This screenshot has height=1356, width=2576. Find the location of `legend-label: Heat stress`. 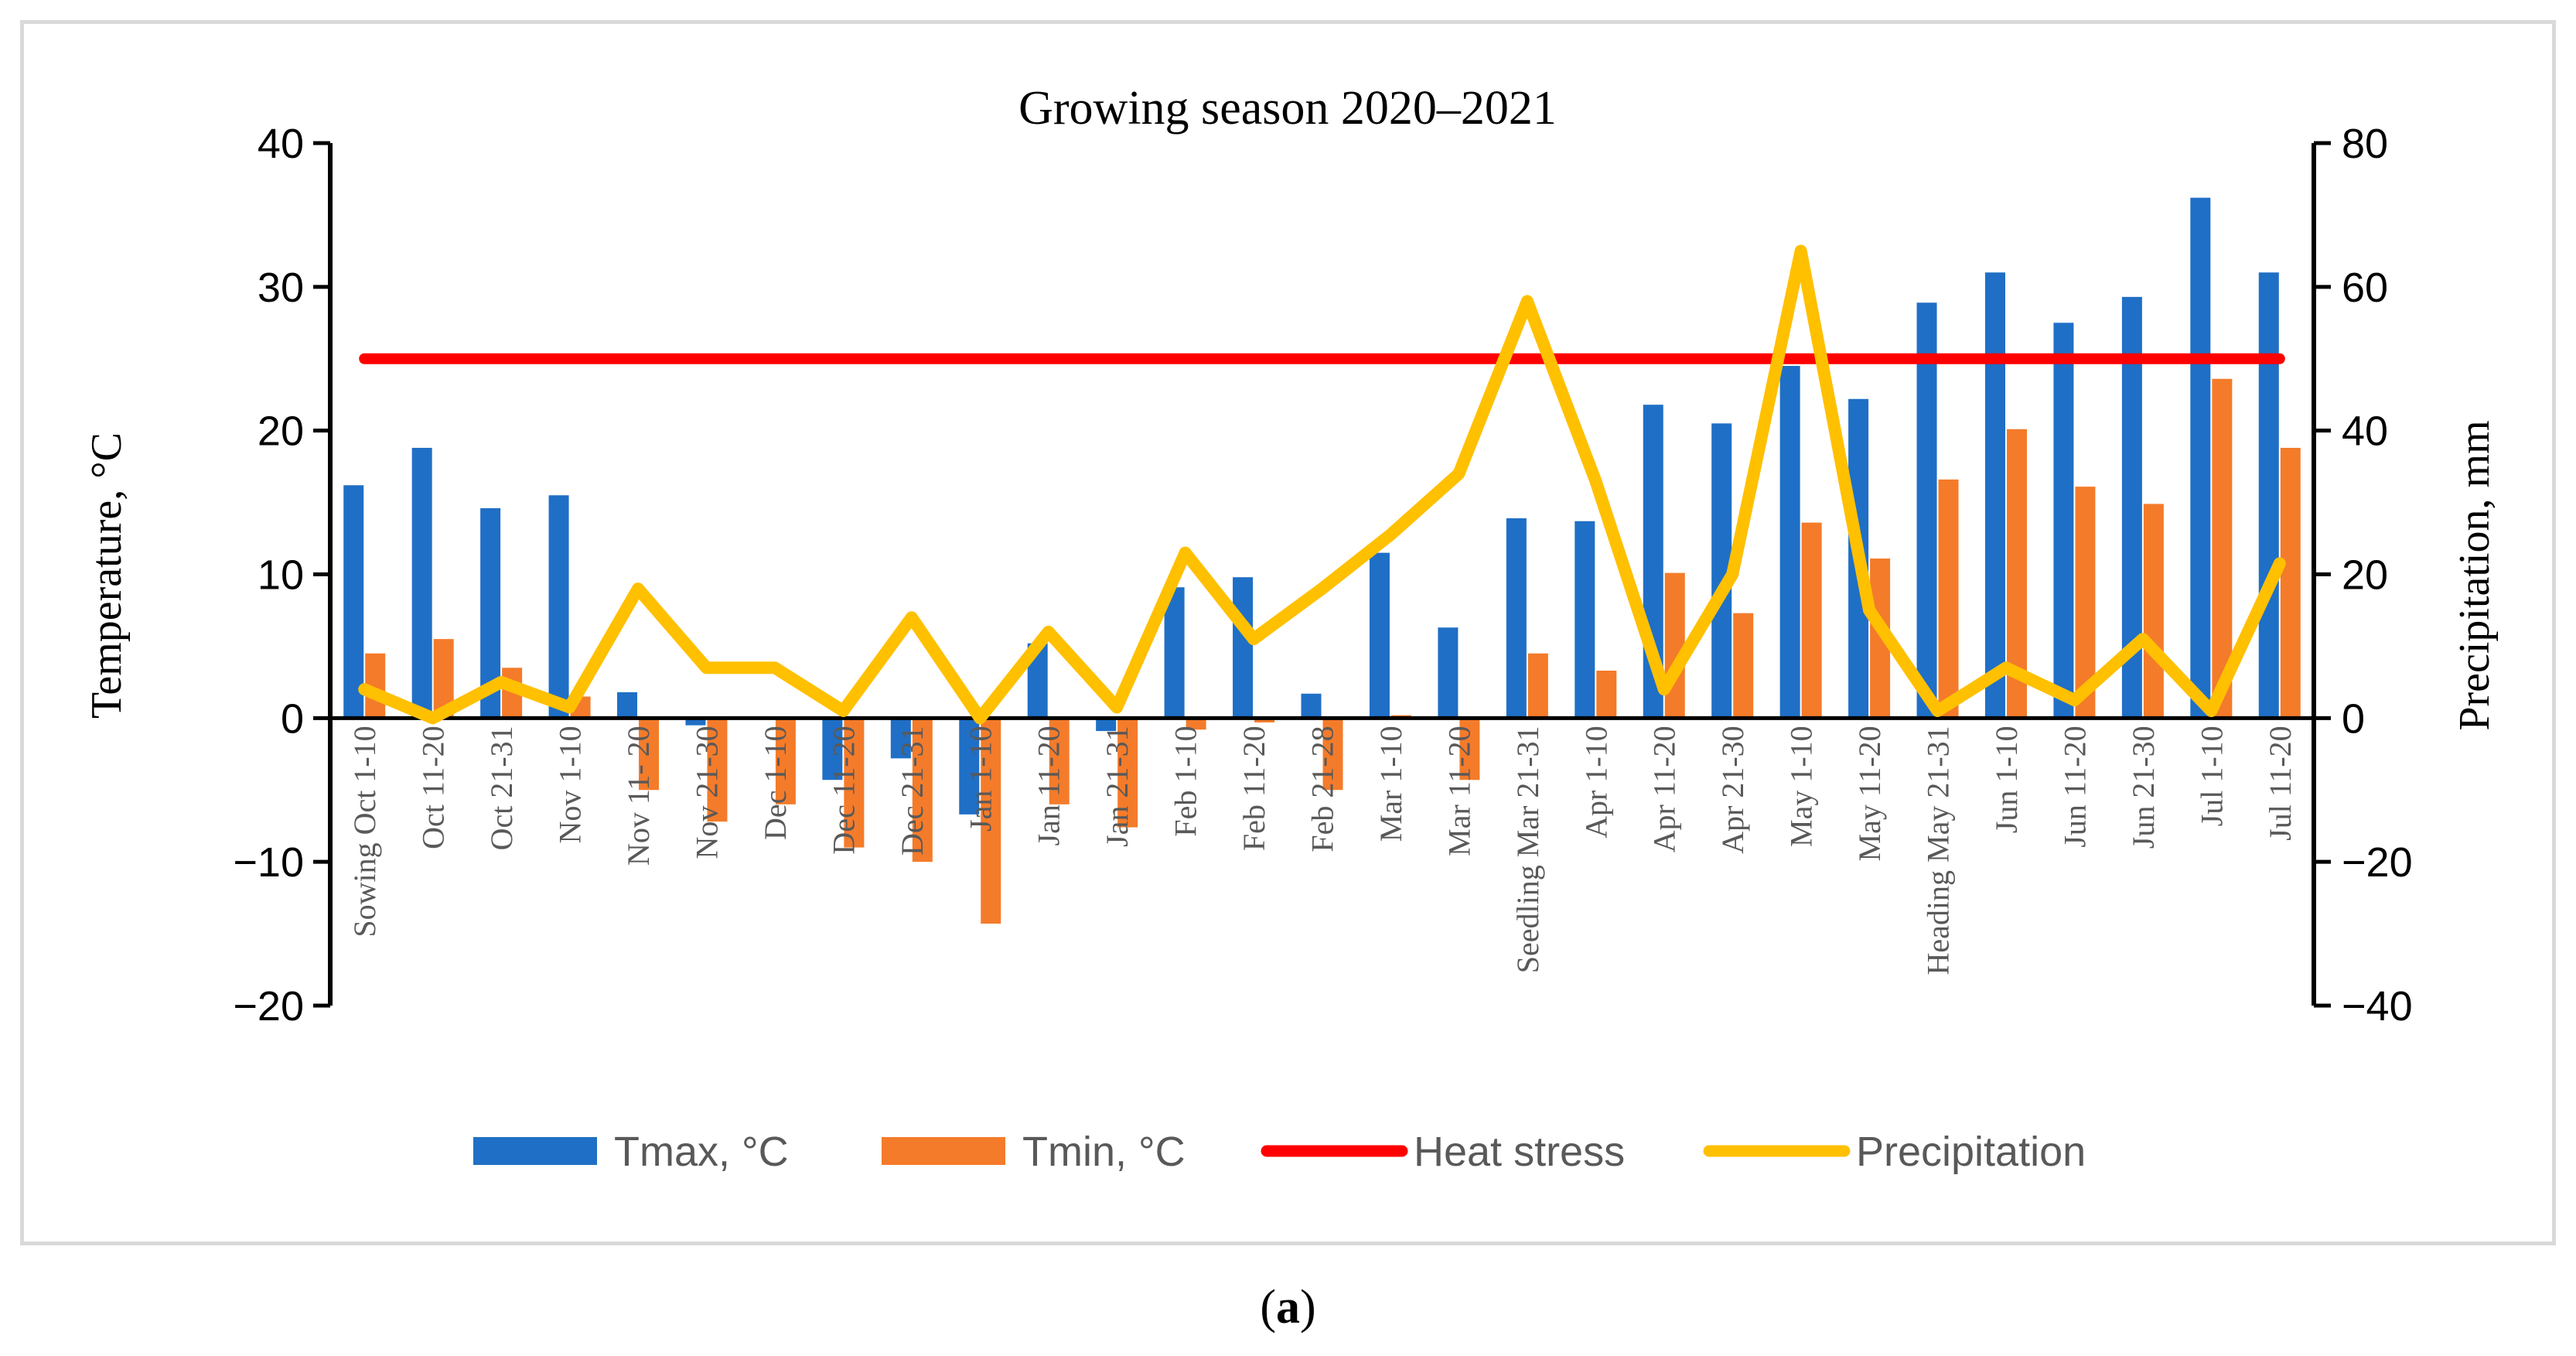

legend-label: Heat stress is located at coordinates (1520, 1152).